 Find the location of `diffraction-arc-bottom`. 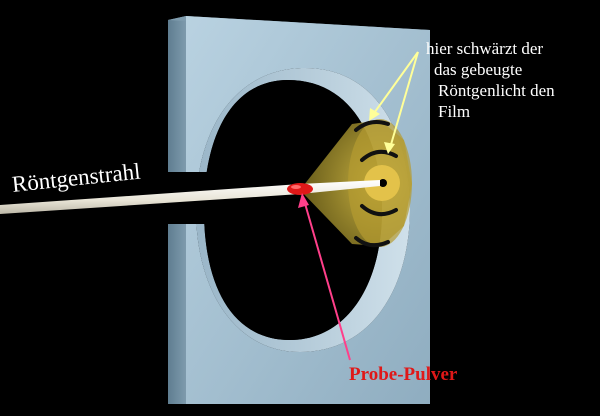

diffraction-arc-bottom is located at coordinates (372, 242).